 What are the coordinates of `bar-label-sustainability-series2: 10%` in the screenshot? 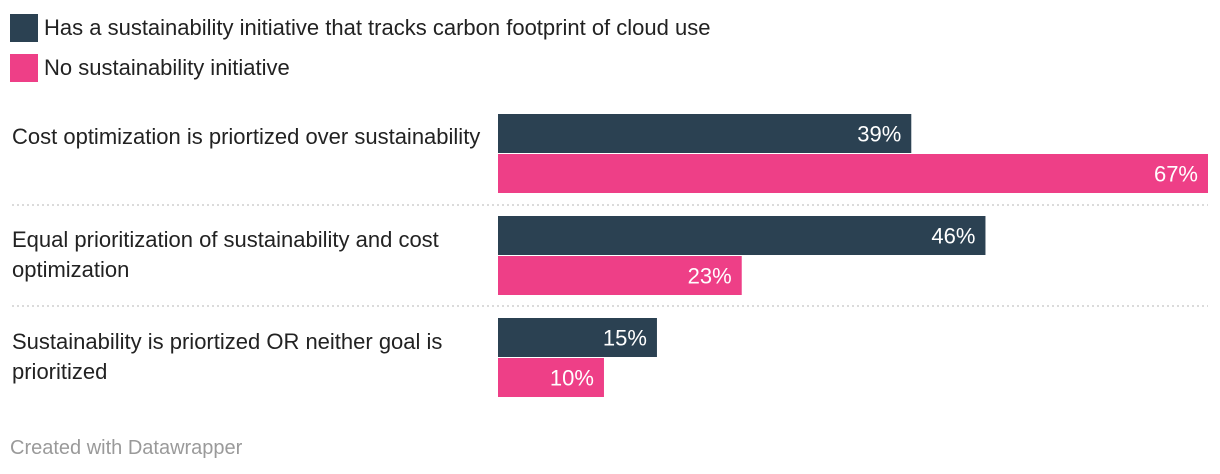 It's located at (572, 378).